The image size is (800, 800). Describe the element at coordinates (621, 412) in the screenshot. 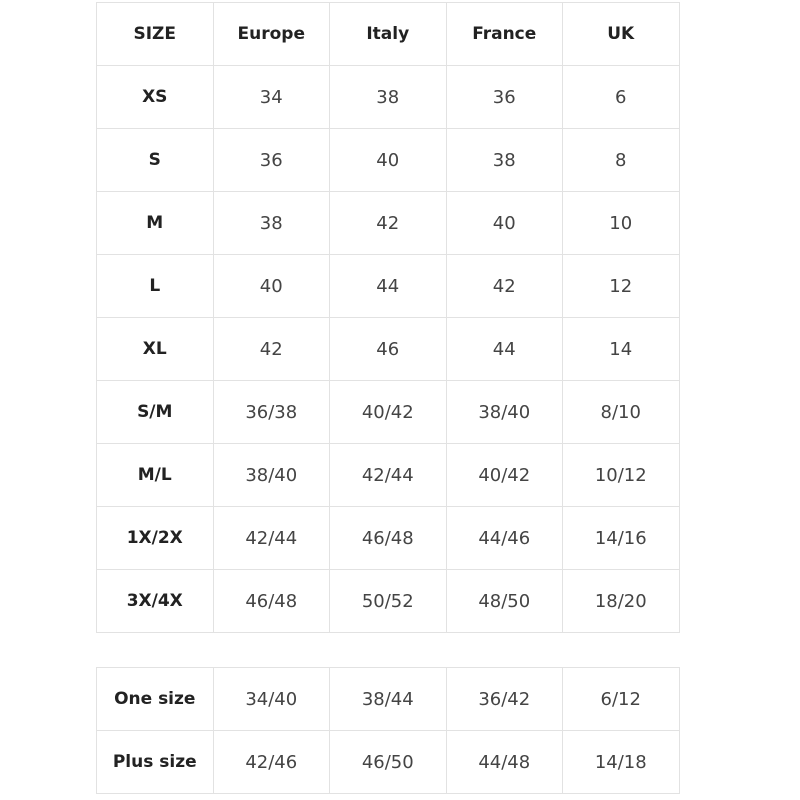

I see `table-cell: 8/10` at that location.